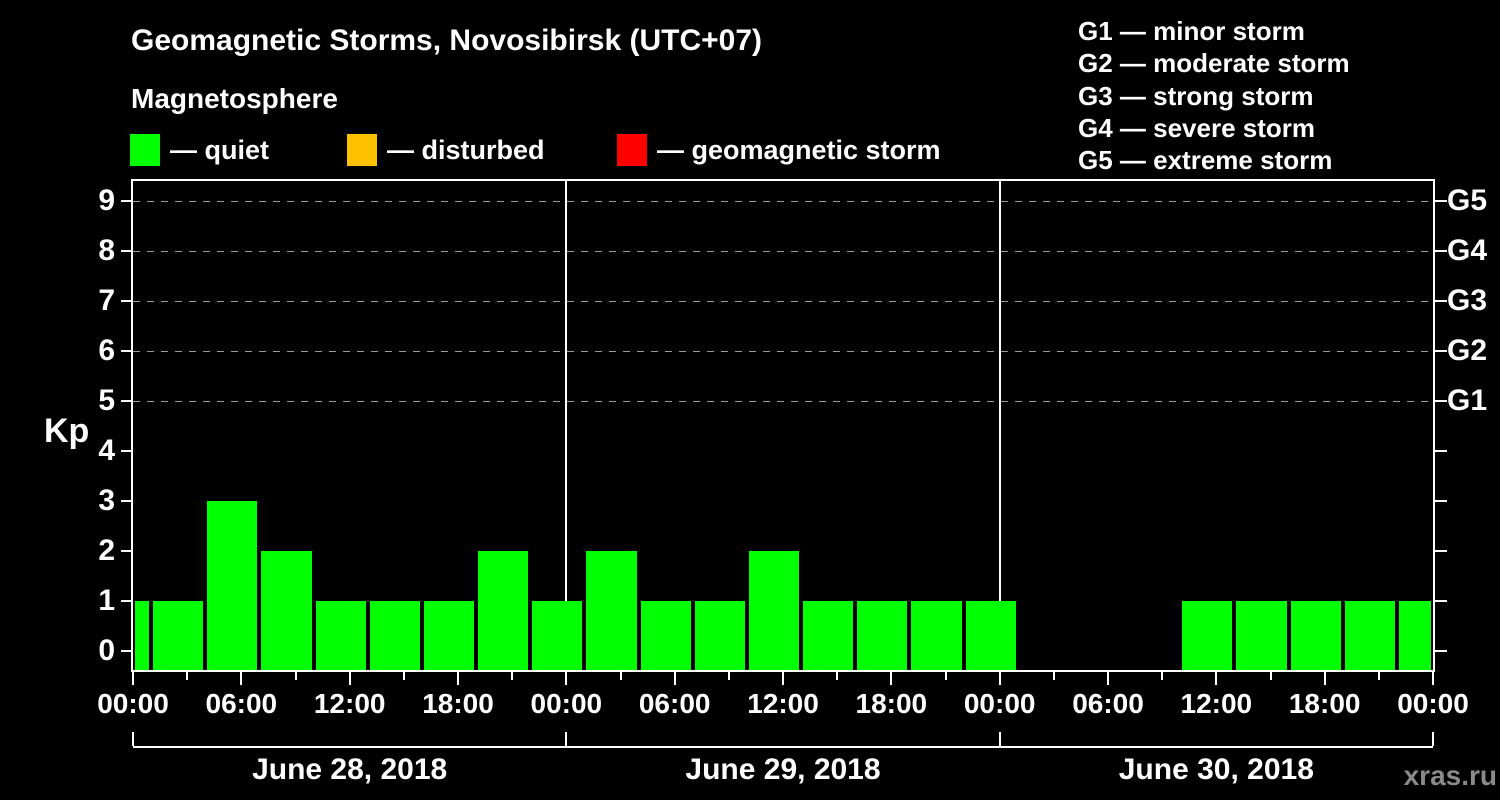 The image size is (1500, 800). What do you see at coordinates (106, 250) in the screenshot?
I see `y-tick-label: 8` at bounding box center [106, 250].